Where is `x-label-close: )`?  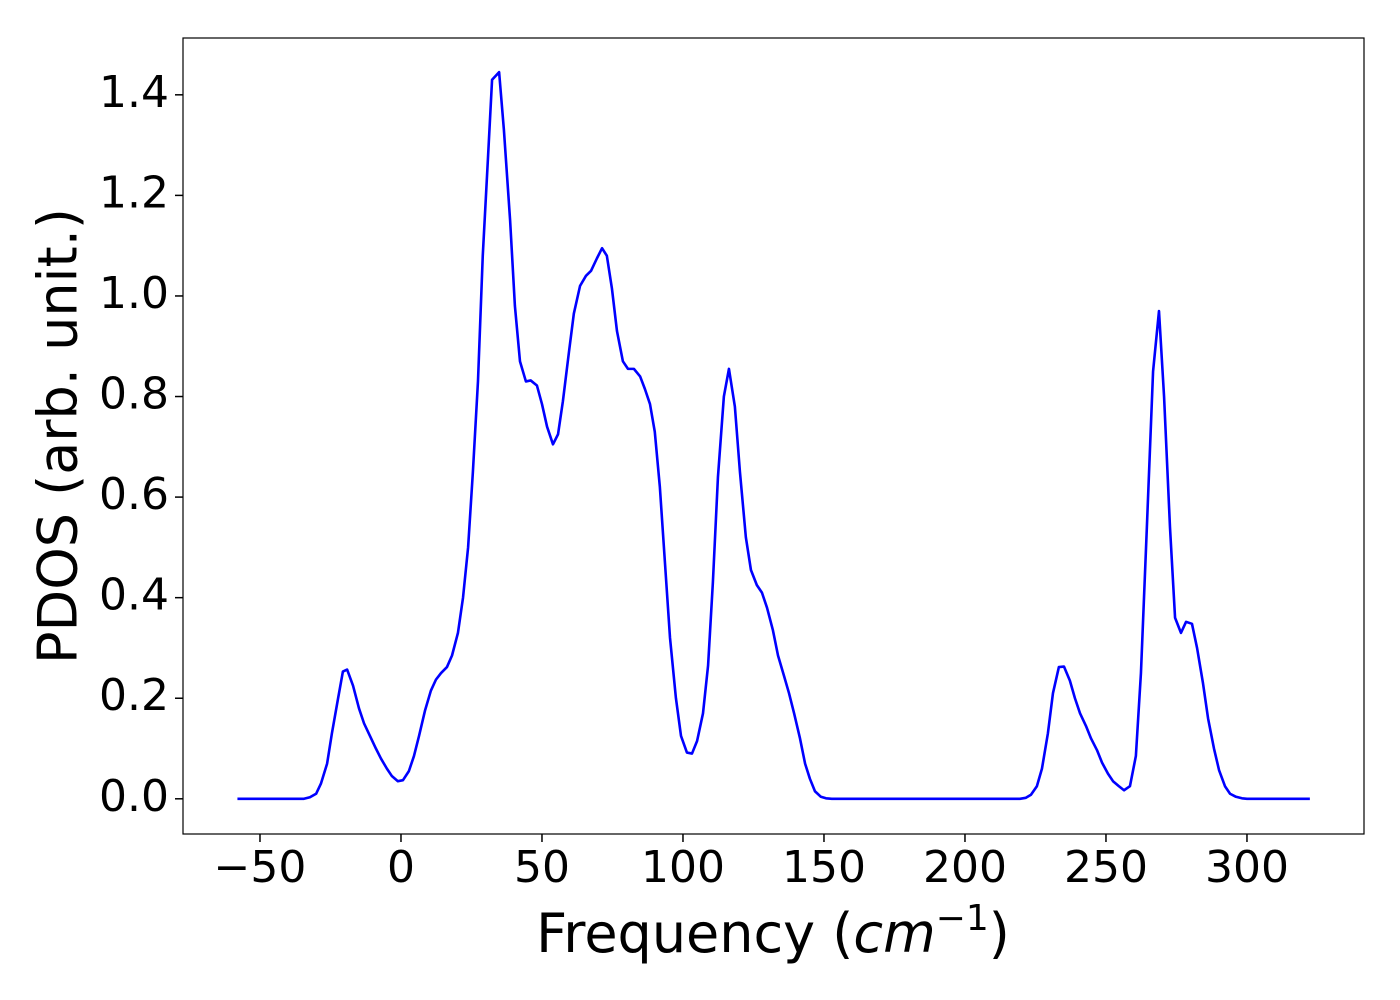 x-label-close: ) is located at coordinates (999, 933).